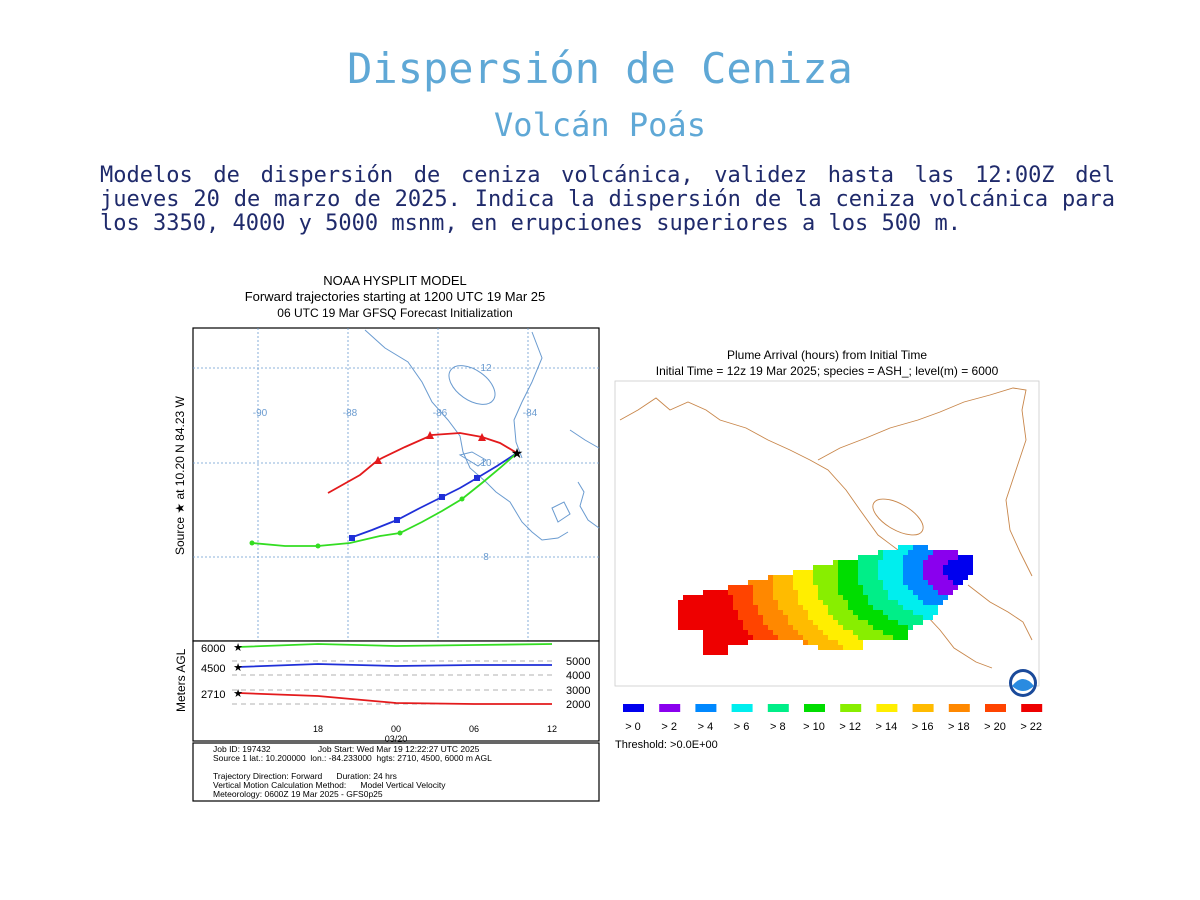  What do you see at coordinates (396, 484) in the screenshot?
I see `map-gridlines` at bounding box center [396, 484].